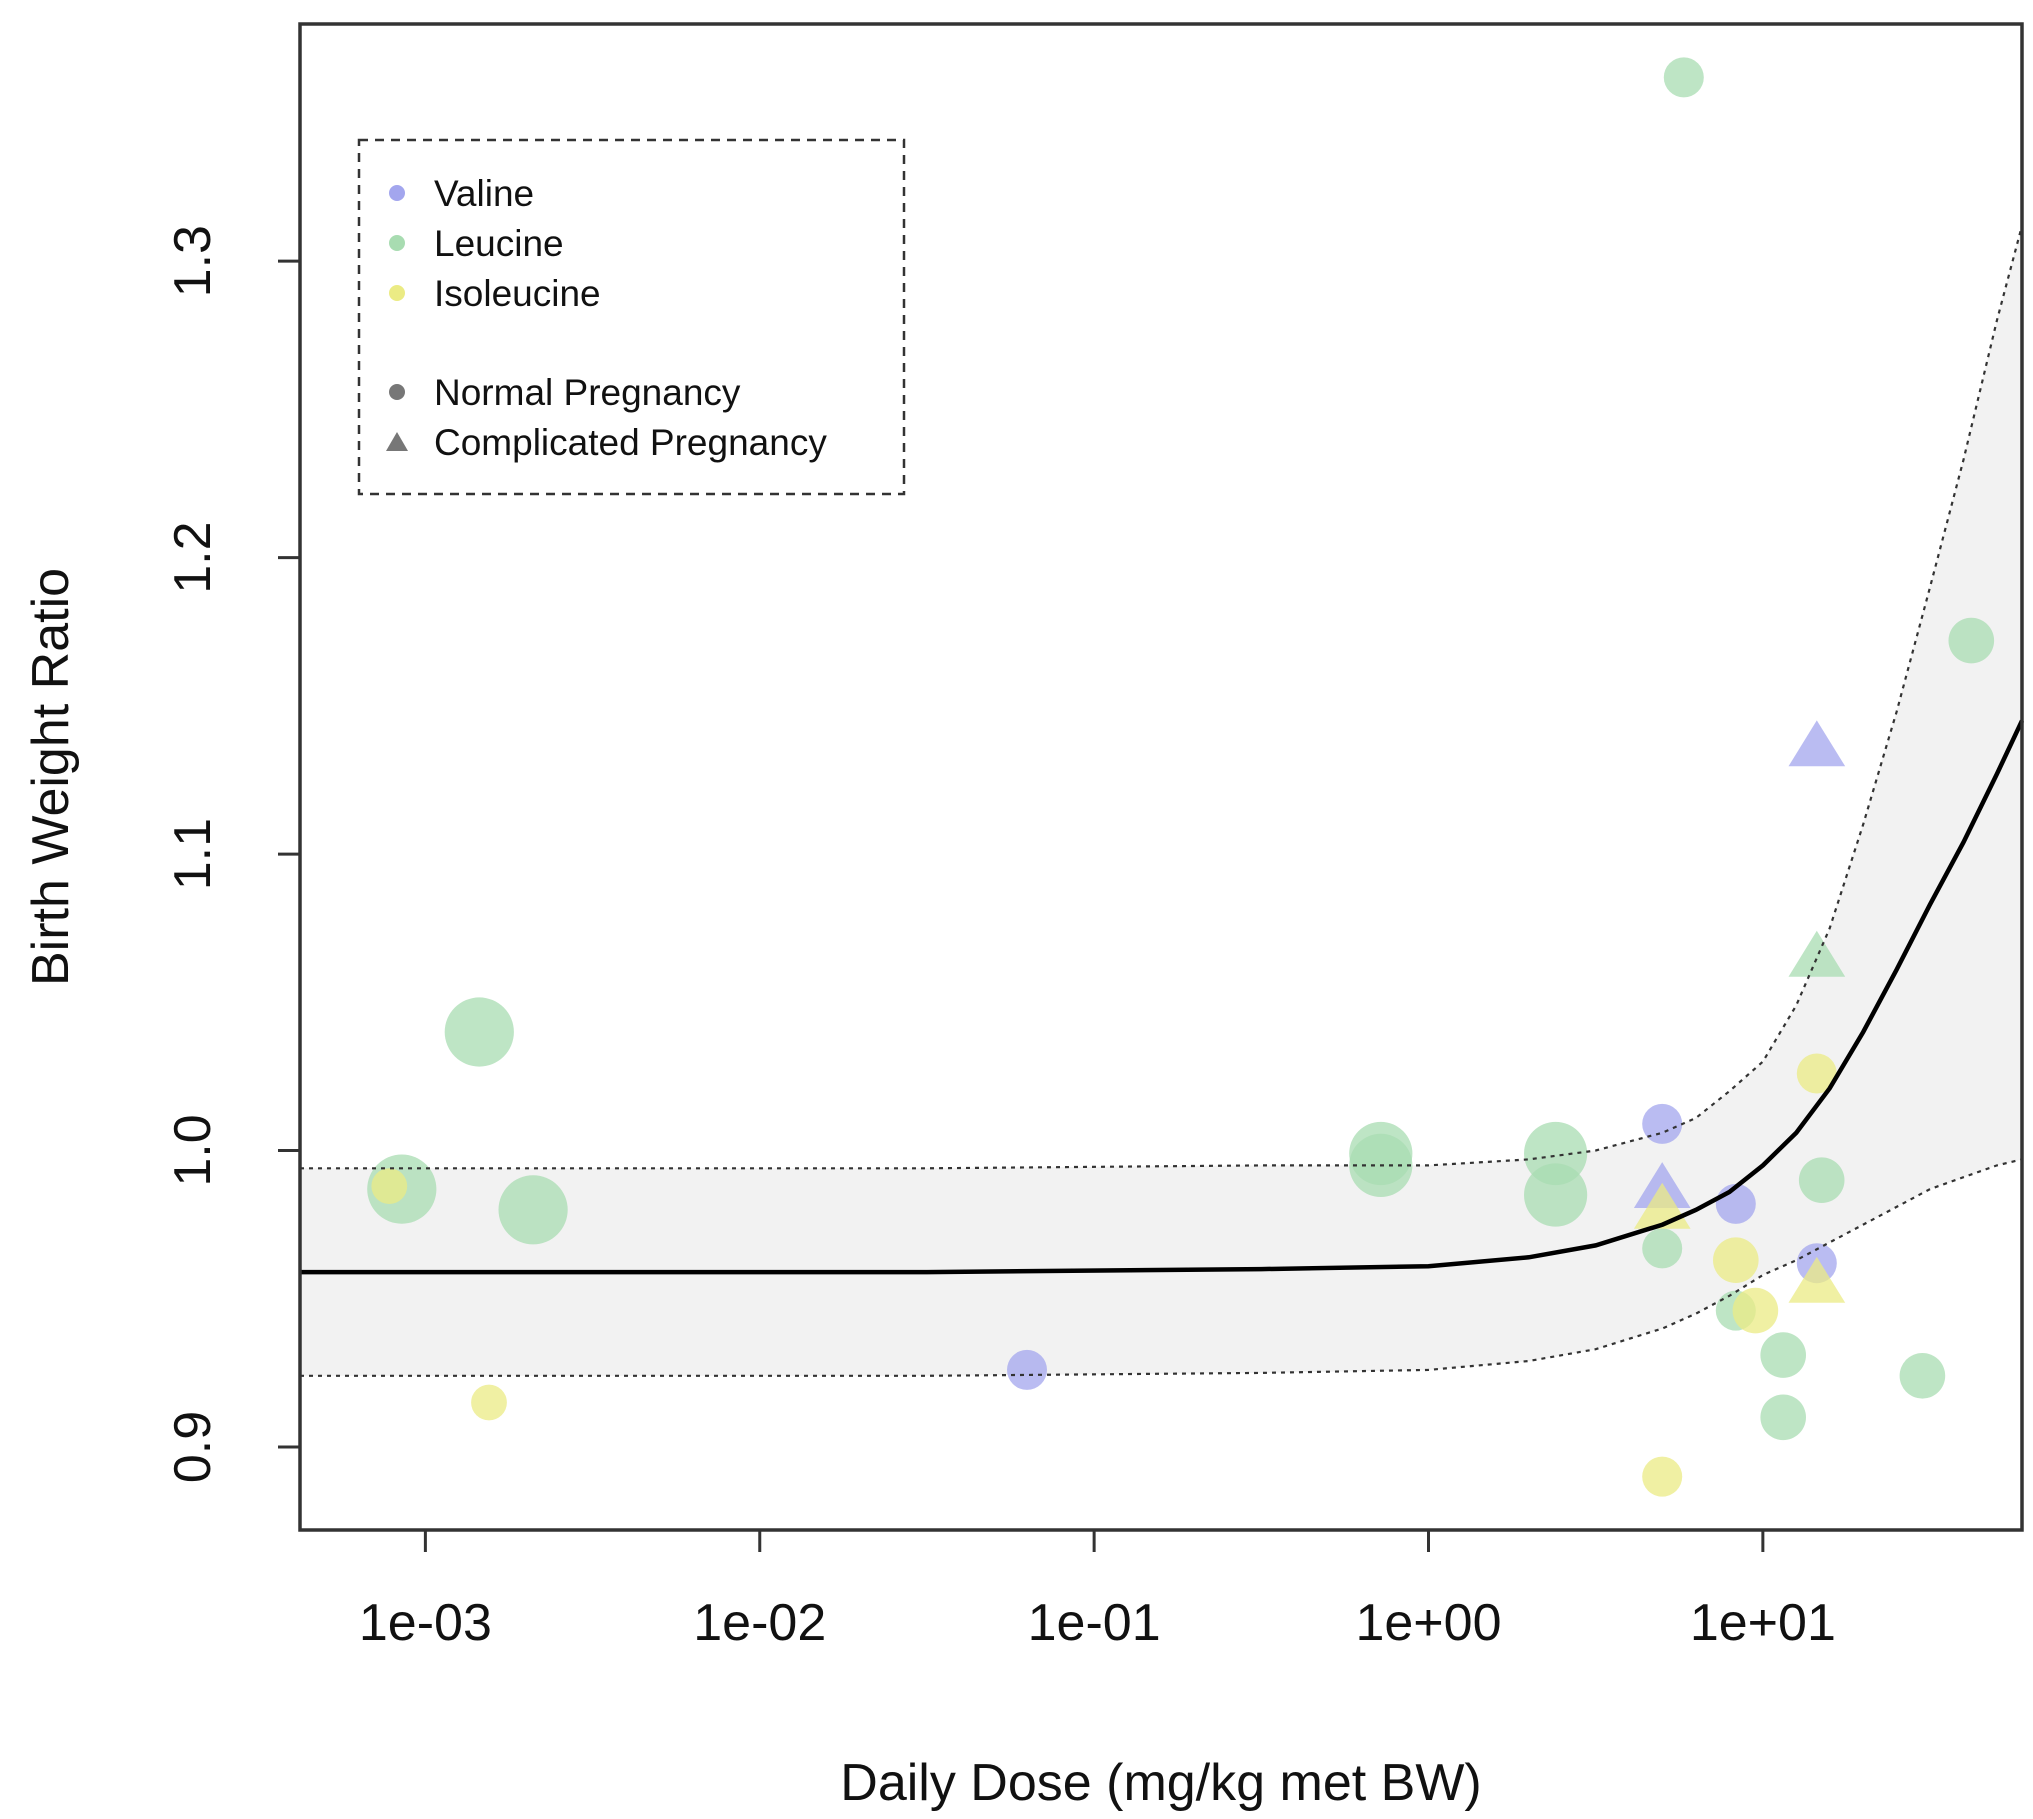 This screenshot has height=1819, width=2033. Describe the element at coordinates (1094, 1623) in the screenshot. I see `x-tick-label-2: 1e-01` at that location.